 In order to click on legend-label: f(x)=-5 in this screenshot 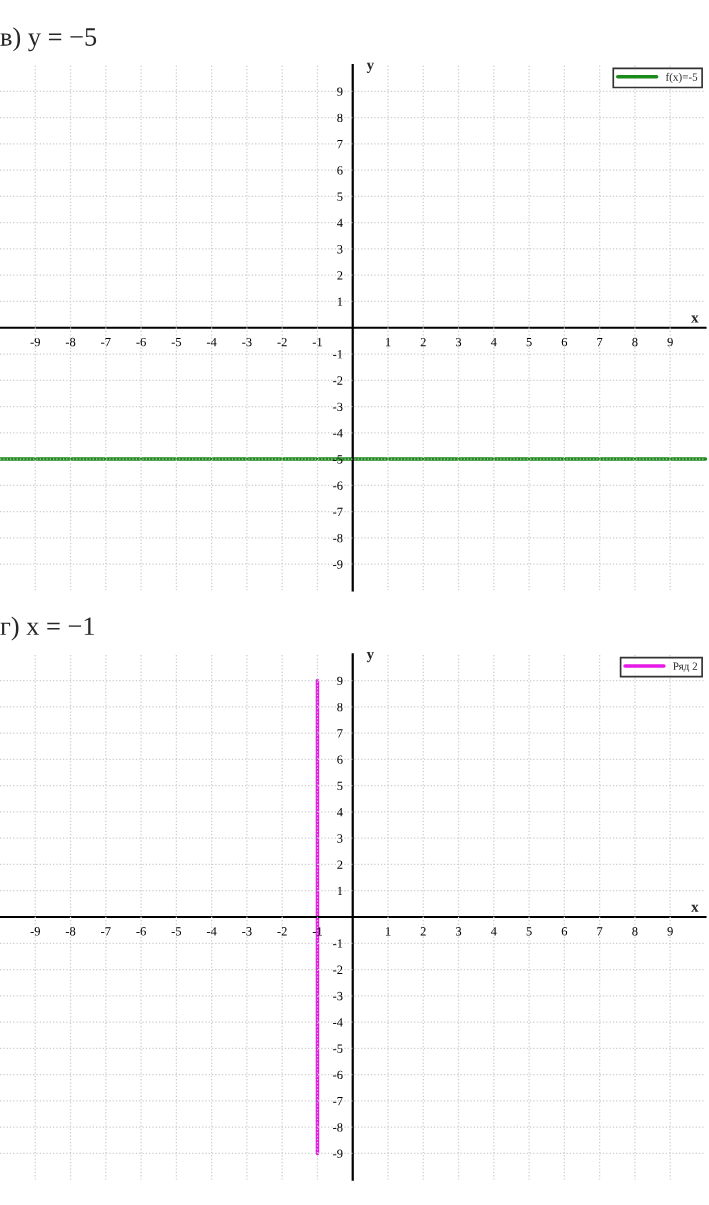, I will do `click(681, 78)`.